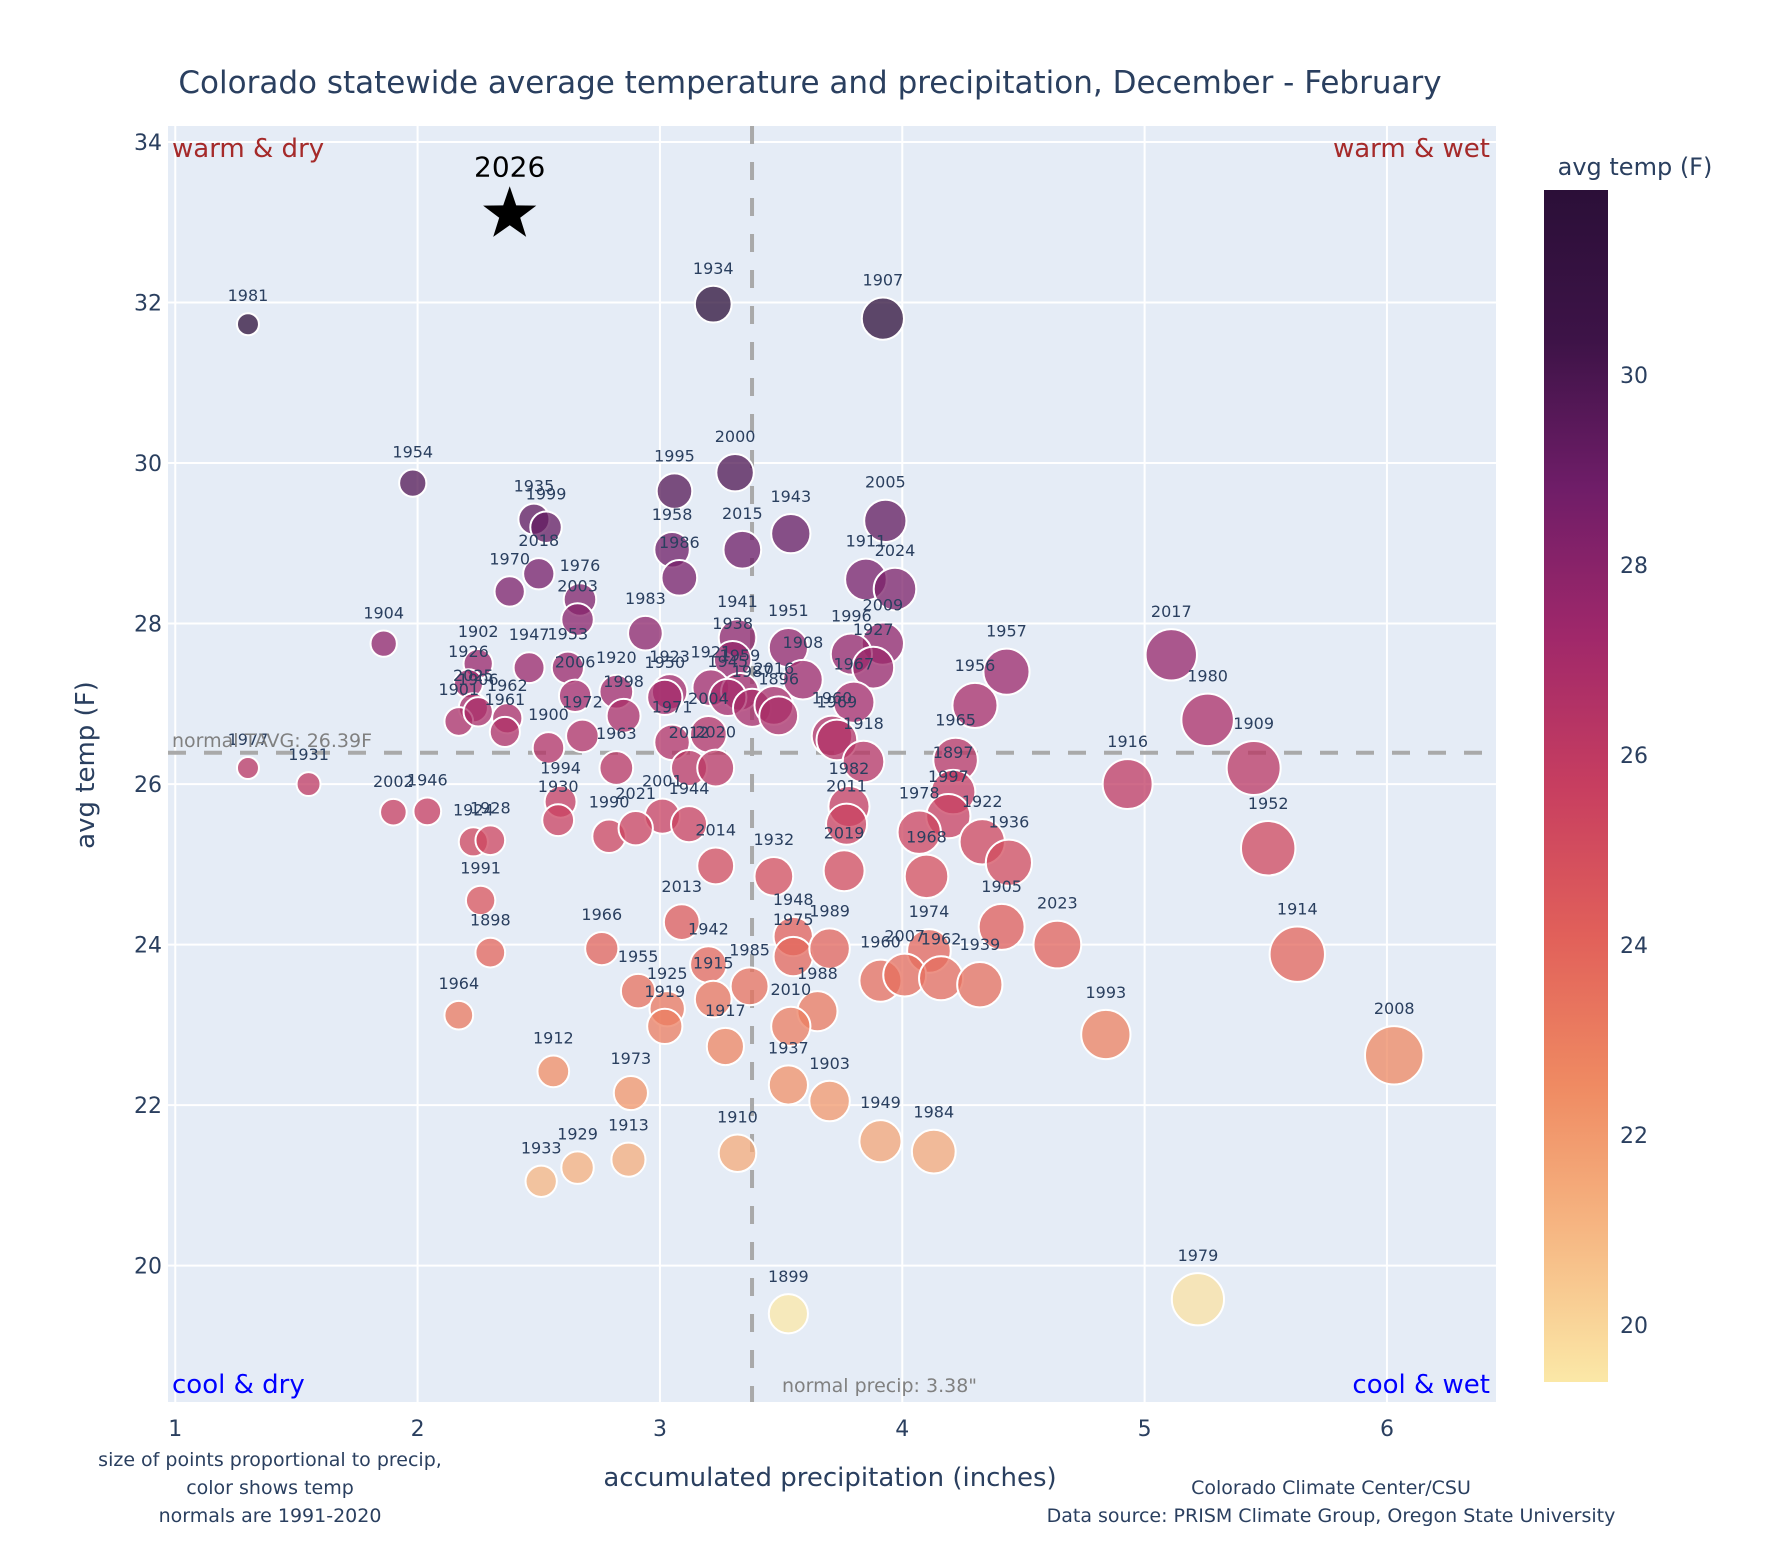 The image size is (1772, 1564). Describe the element at coordinates (883, 605) in the screenshot. I see `data-label: 2009` at that location.